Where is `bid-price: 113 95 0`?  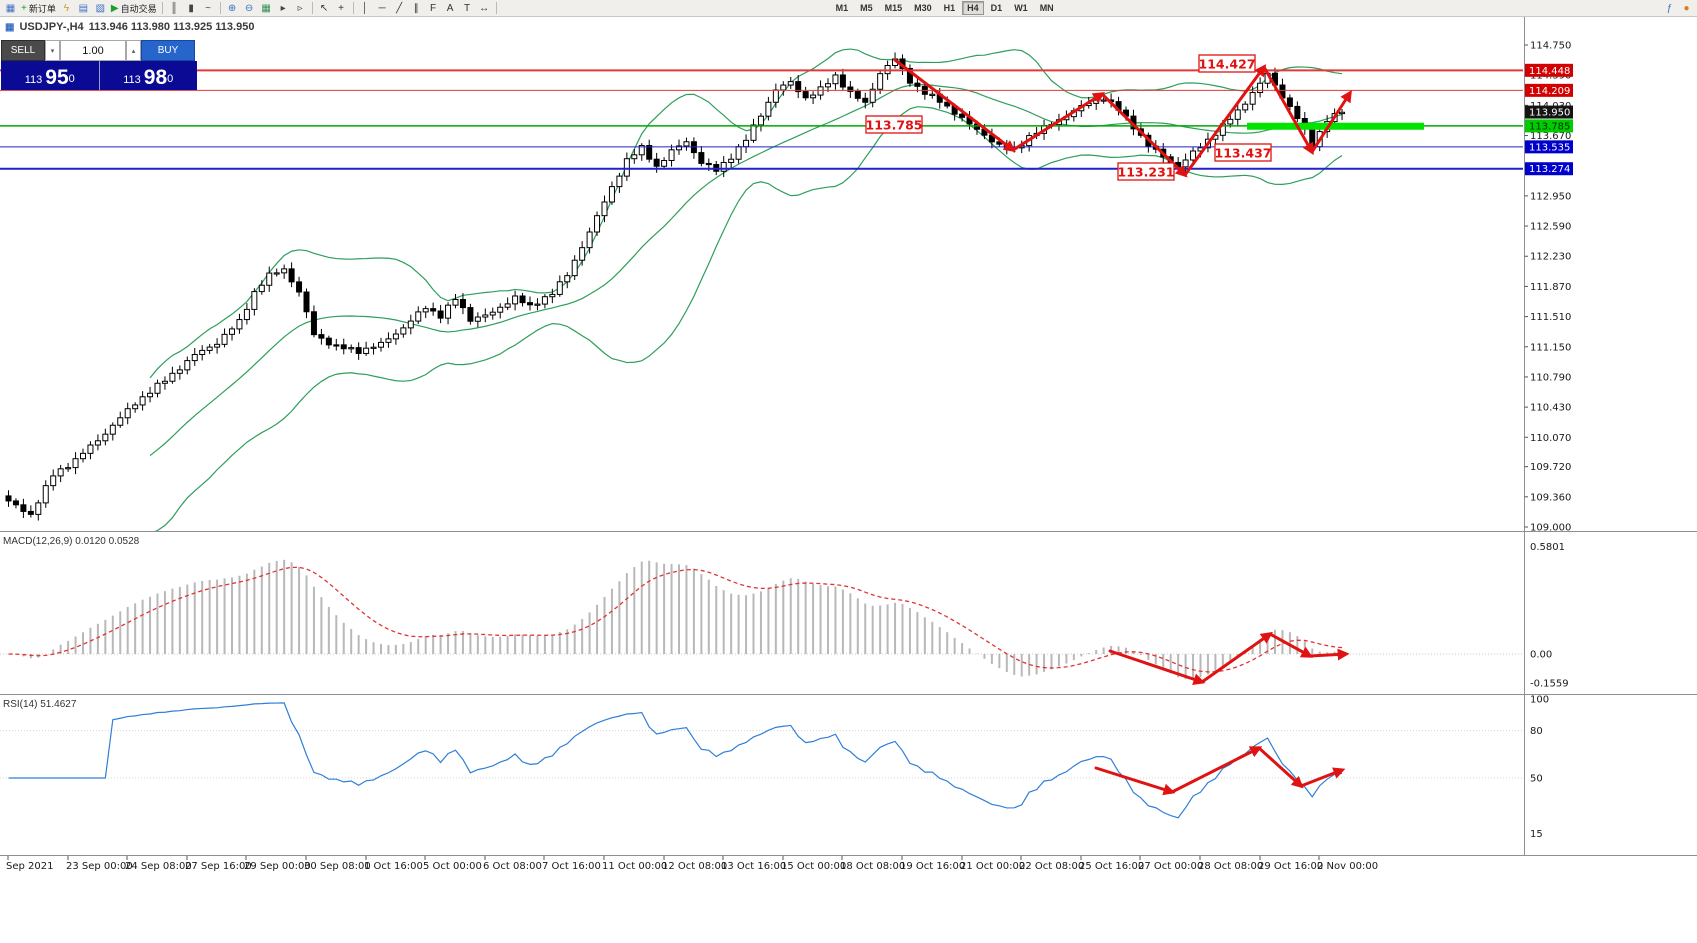 bid-price: 113 95 0 is located at coordinates (50, 75).